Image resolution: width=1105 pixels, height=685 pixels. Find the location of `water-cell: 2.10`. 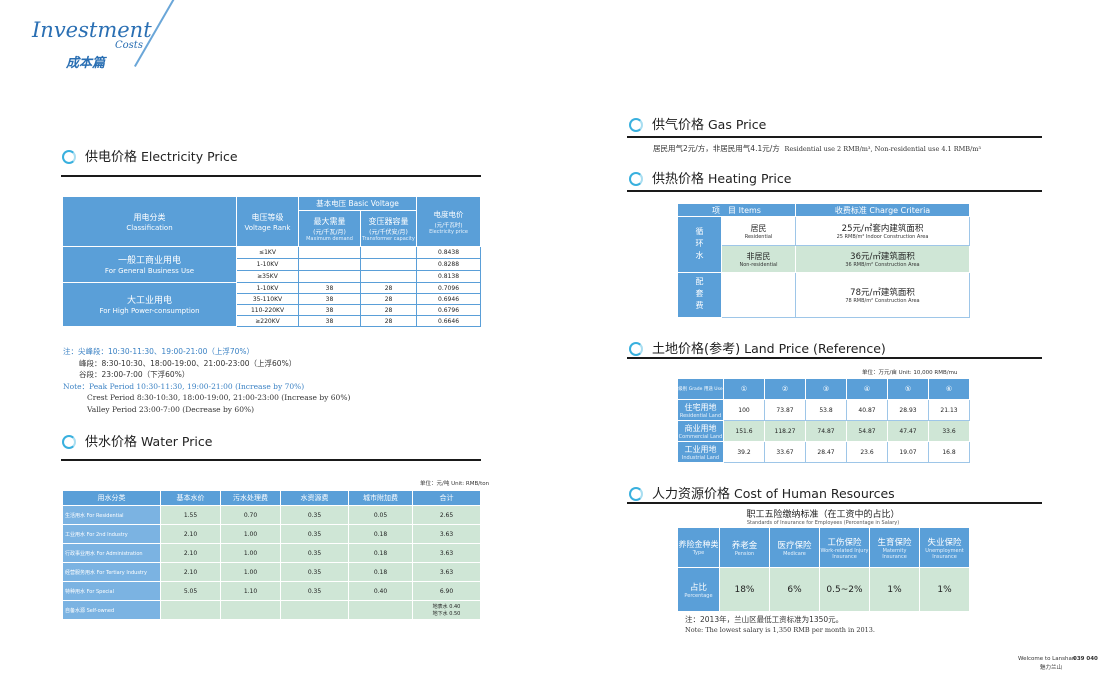

water-cell: 2.10 is located at coordinates (190, 553).